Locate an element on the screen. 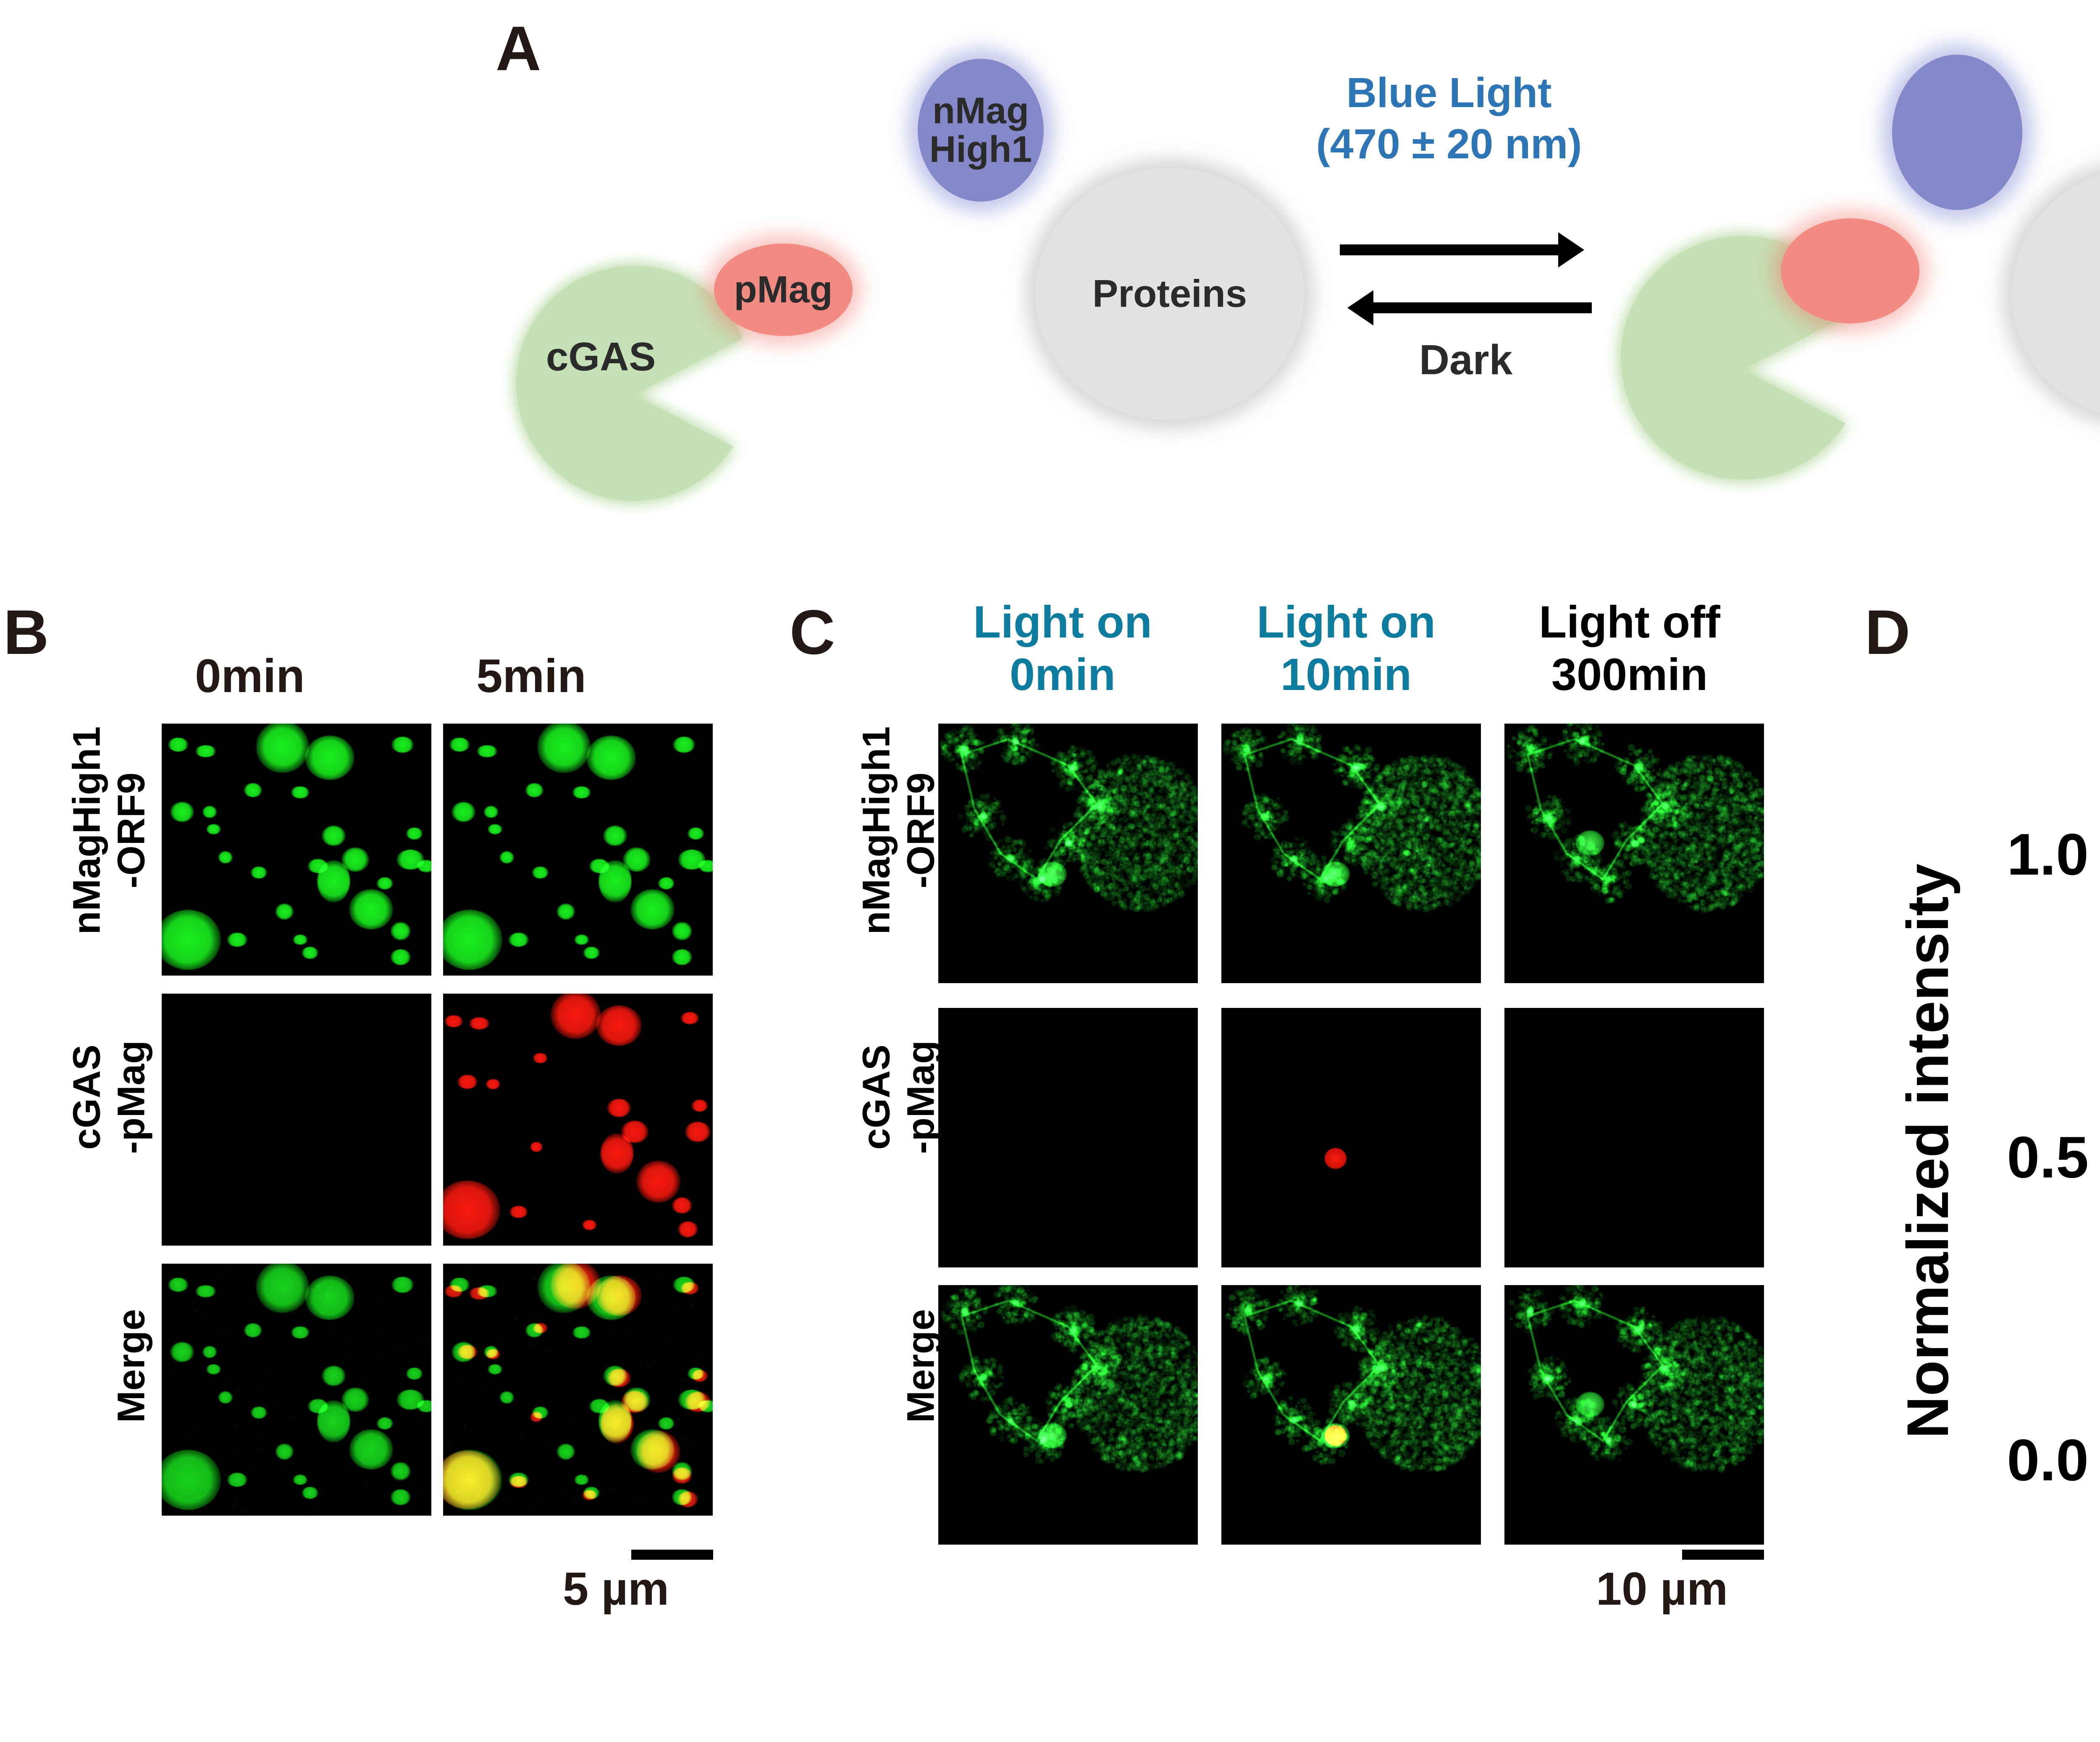 This screenshot has width=2100, height=1742. panel-b-row-1-top: cGAS is located at coordinates (86, 1097).